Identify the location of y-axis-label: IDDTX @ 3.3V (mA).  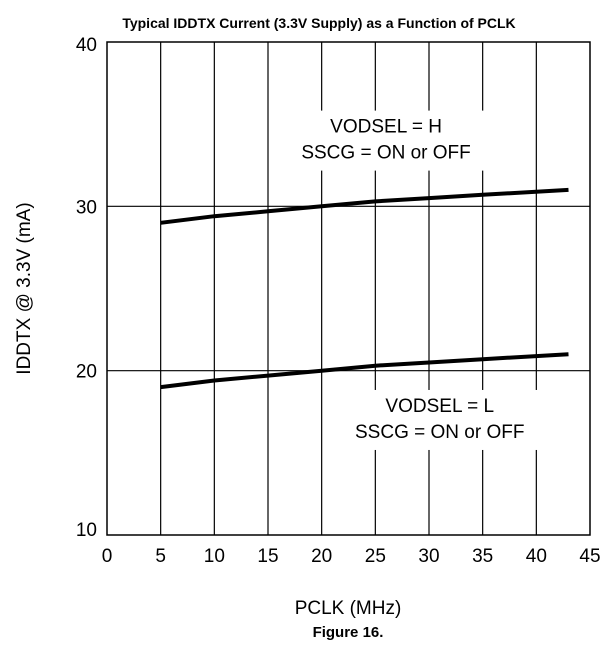
(24, 288).